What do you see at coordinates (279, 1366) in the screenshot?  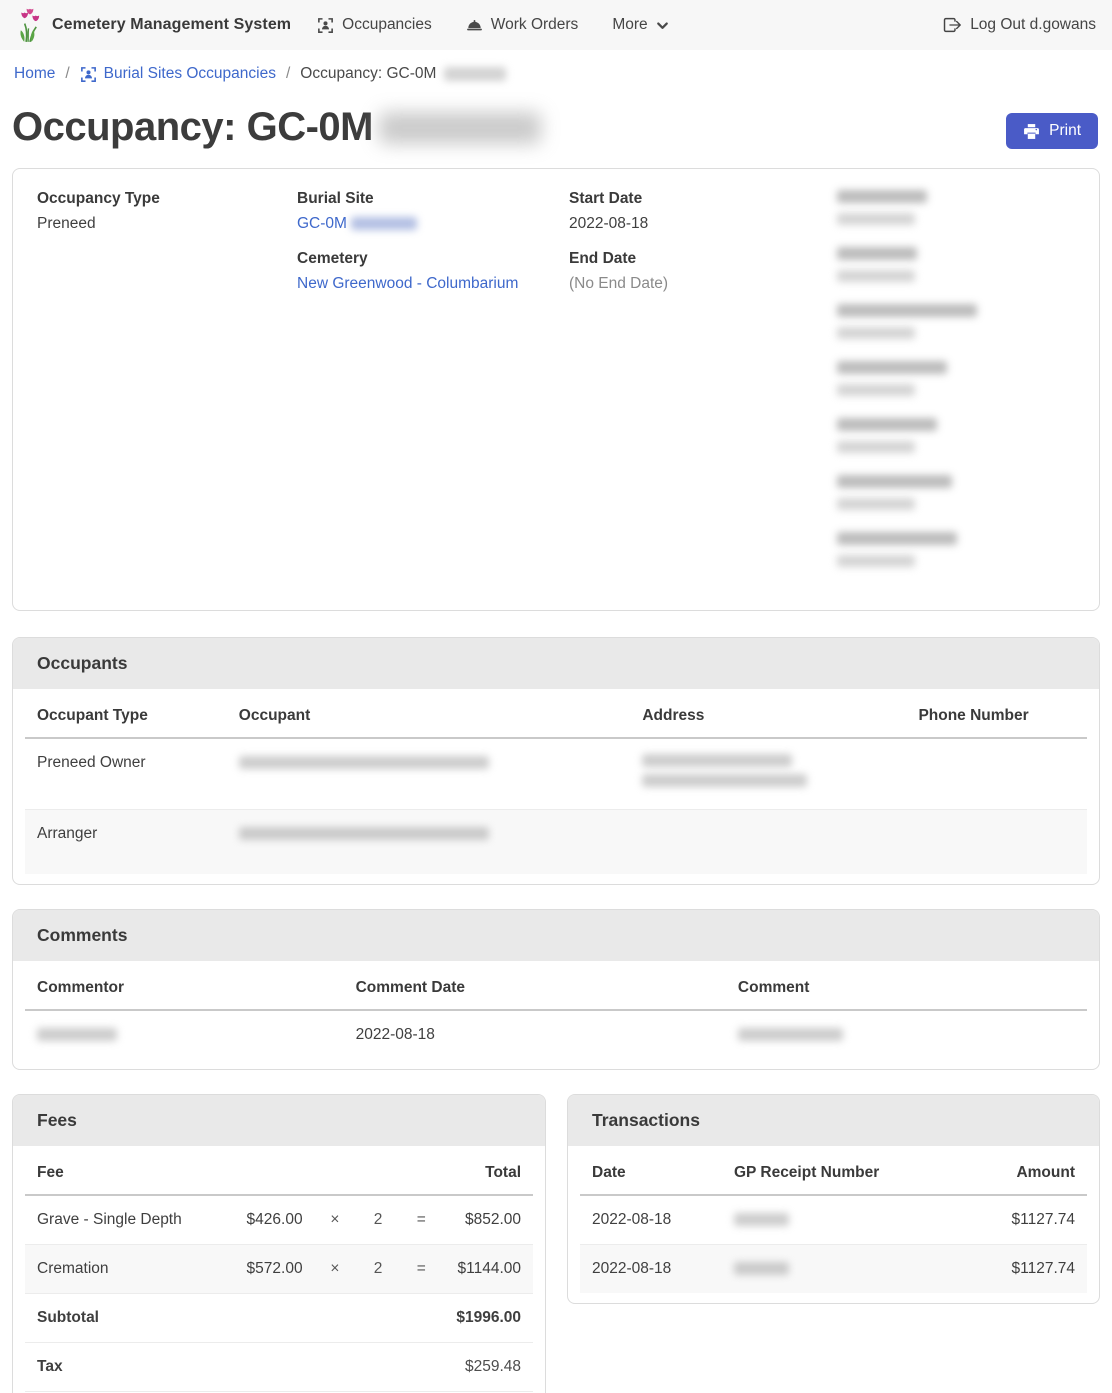 I see `tax-row: Tax $259.48` at bounding box center [279, 1366].